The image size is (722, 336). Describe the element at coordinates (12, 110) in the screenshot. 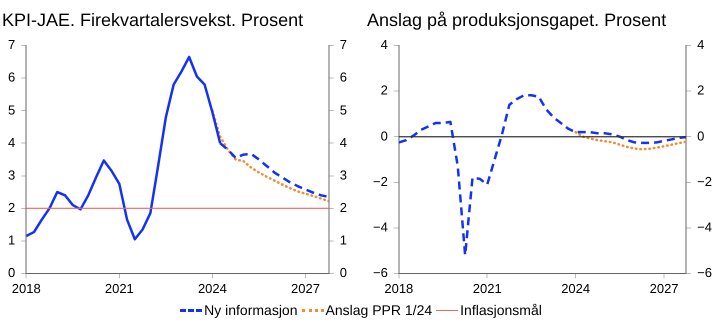

I see `y-tick-label: 5` at that location.